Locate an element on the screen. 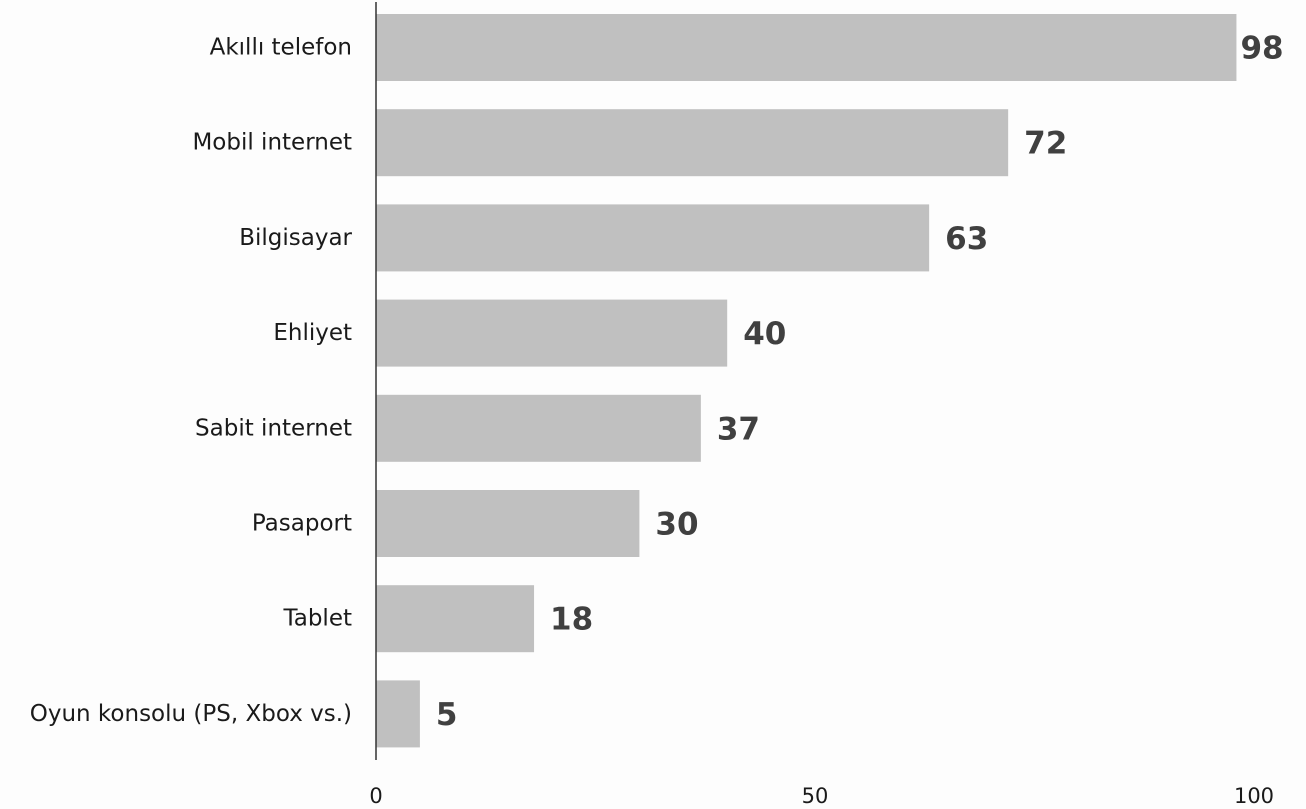  value-label-6: 18 is located at coordinates (571, 620).